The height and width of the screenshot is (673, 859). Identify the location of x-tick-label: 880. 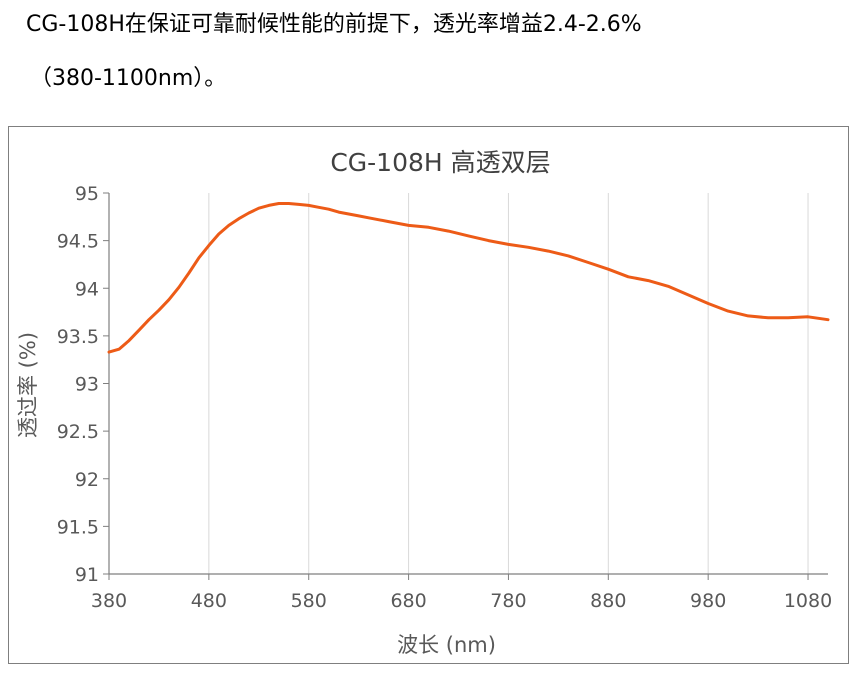
(608, 601).